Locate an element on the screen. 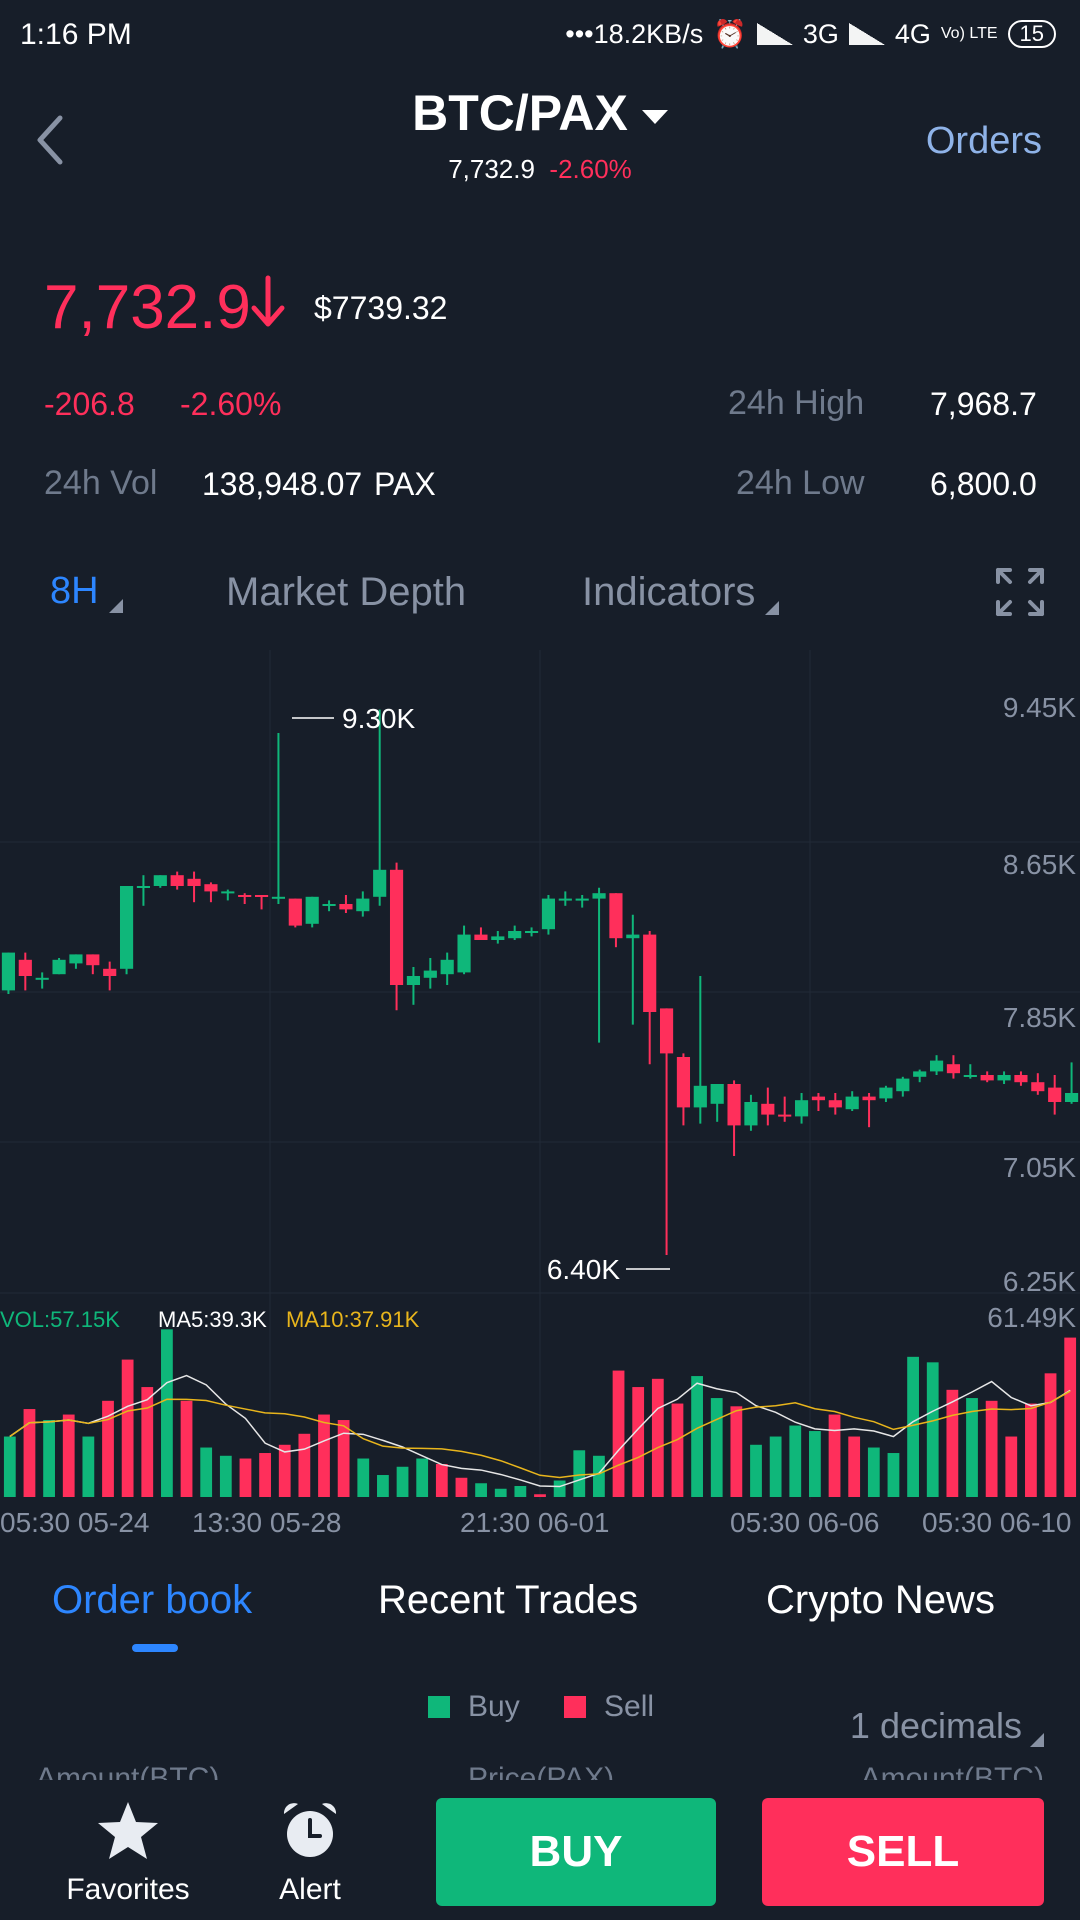  alert-button: Alert is located at coordinates (310, 1853).